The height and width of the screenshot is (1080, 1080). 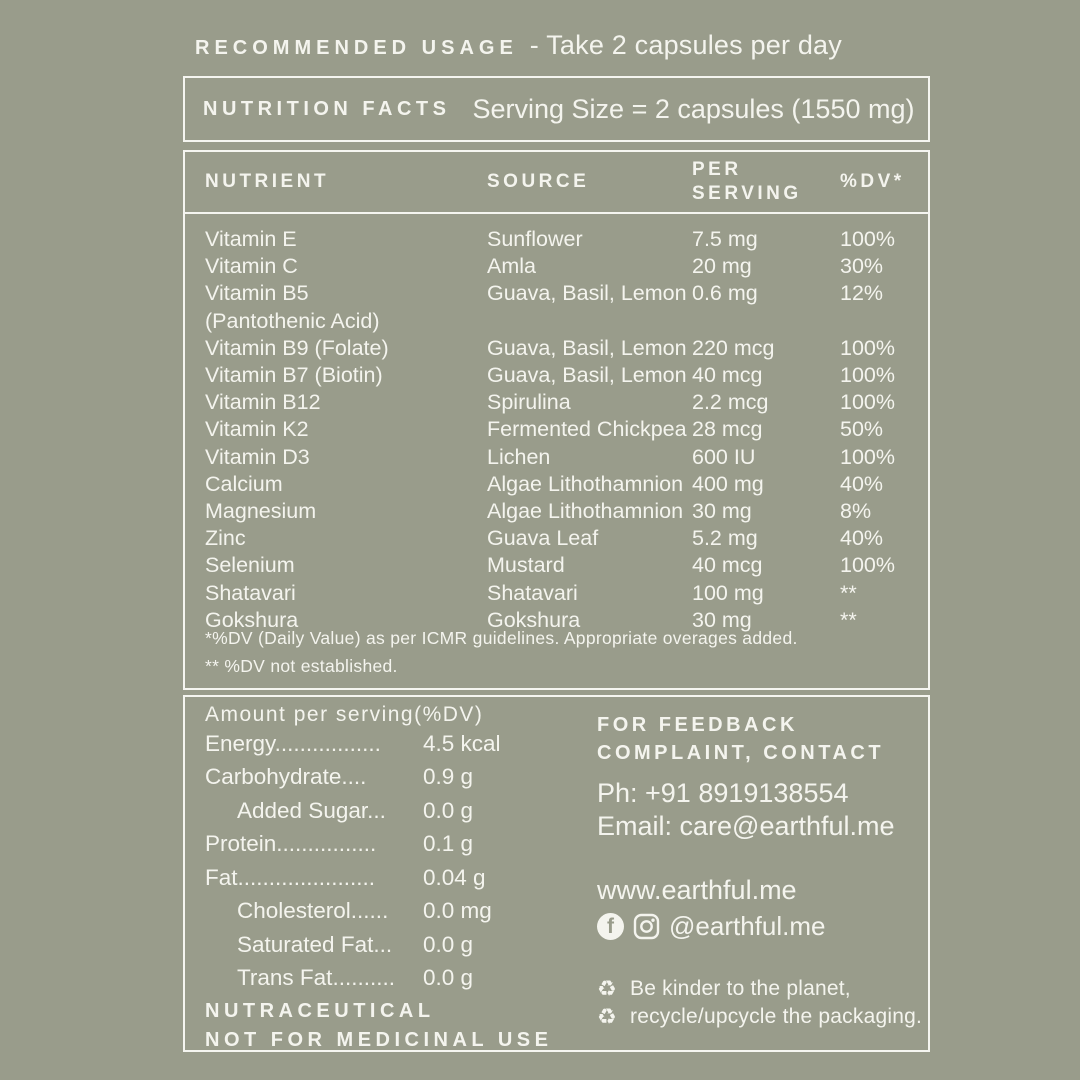 What do you see at coordinates (261, 511) in the screenshot?
I see `nutrient-cell: Magnesium` at bounding box center [261, 511].